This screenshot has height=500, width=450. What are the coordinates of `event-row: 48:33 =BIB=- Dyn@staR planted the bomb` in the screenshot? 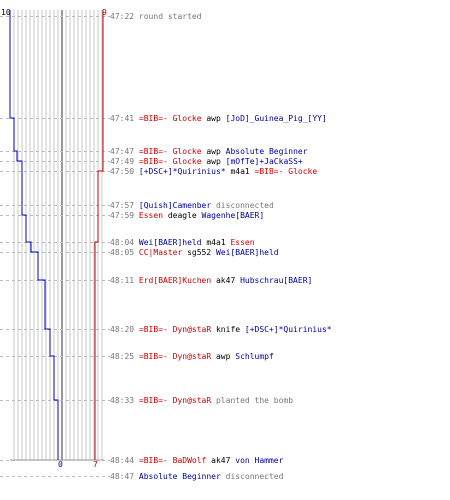 It's located at (201, 401).